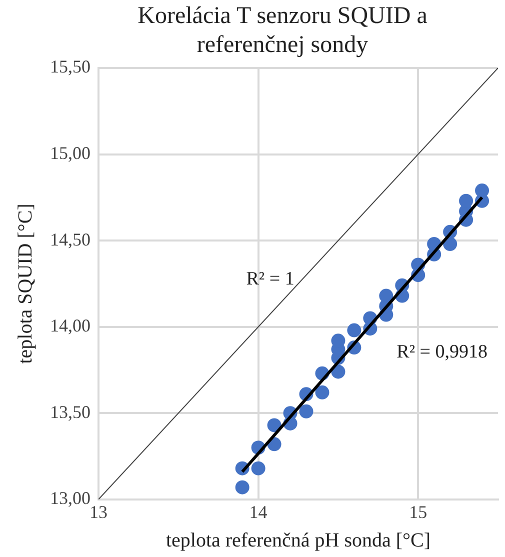 Image resolution: width=505 pixels, height=557 pixels. I want to click on y-tick-label: 14,00, so click(70, 326).